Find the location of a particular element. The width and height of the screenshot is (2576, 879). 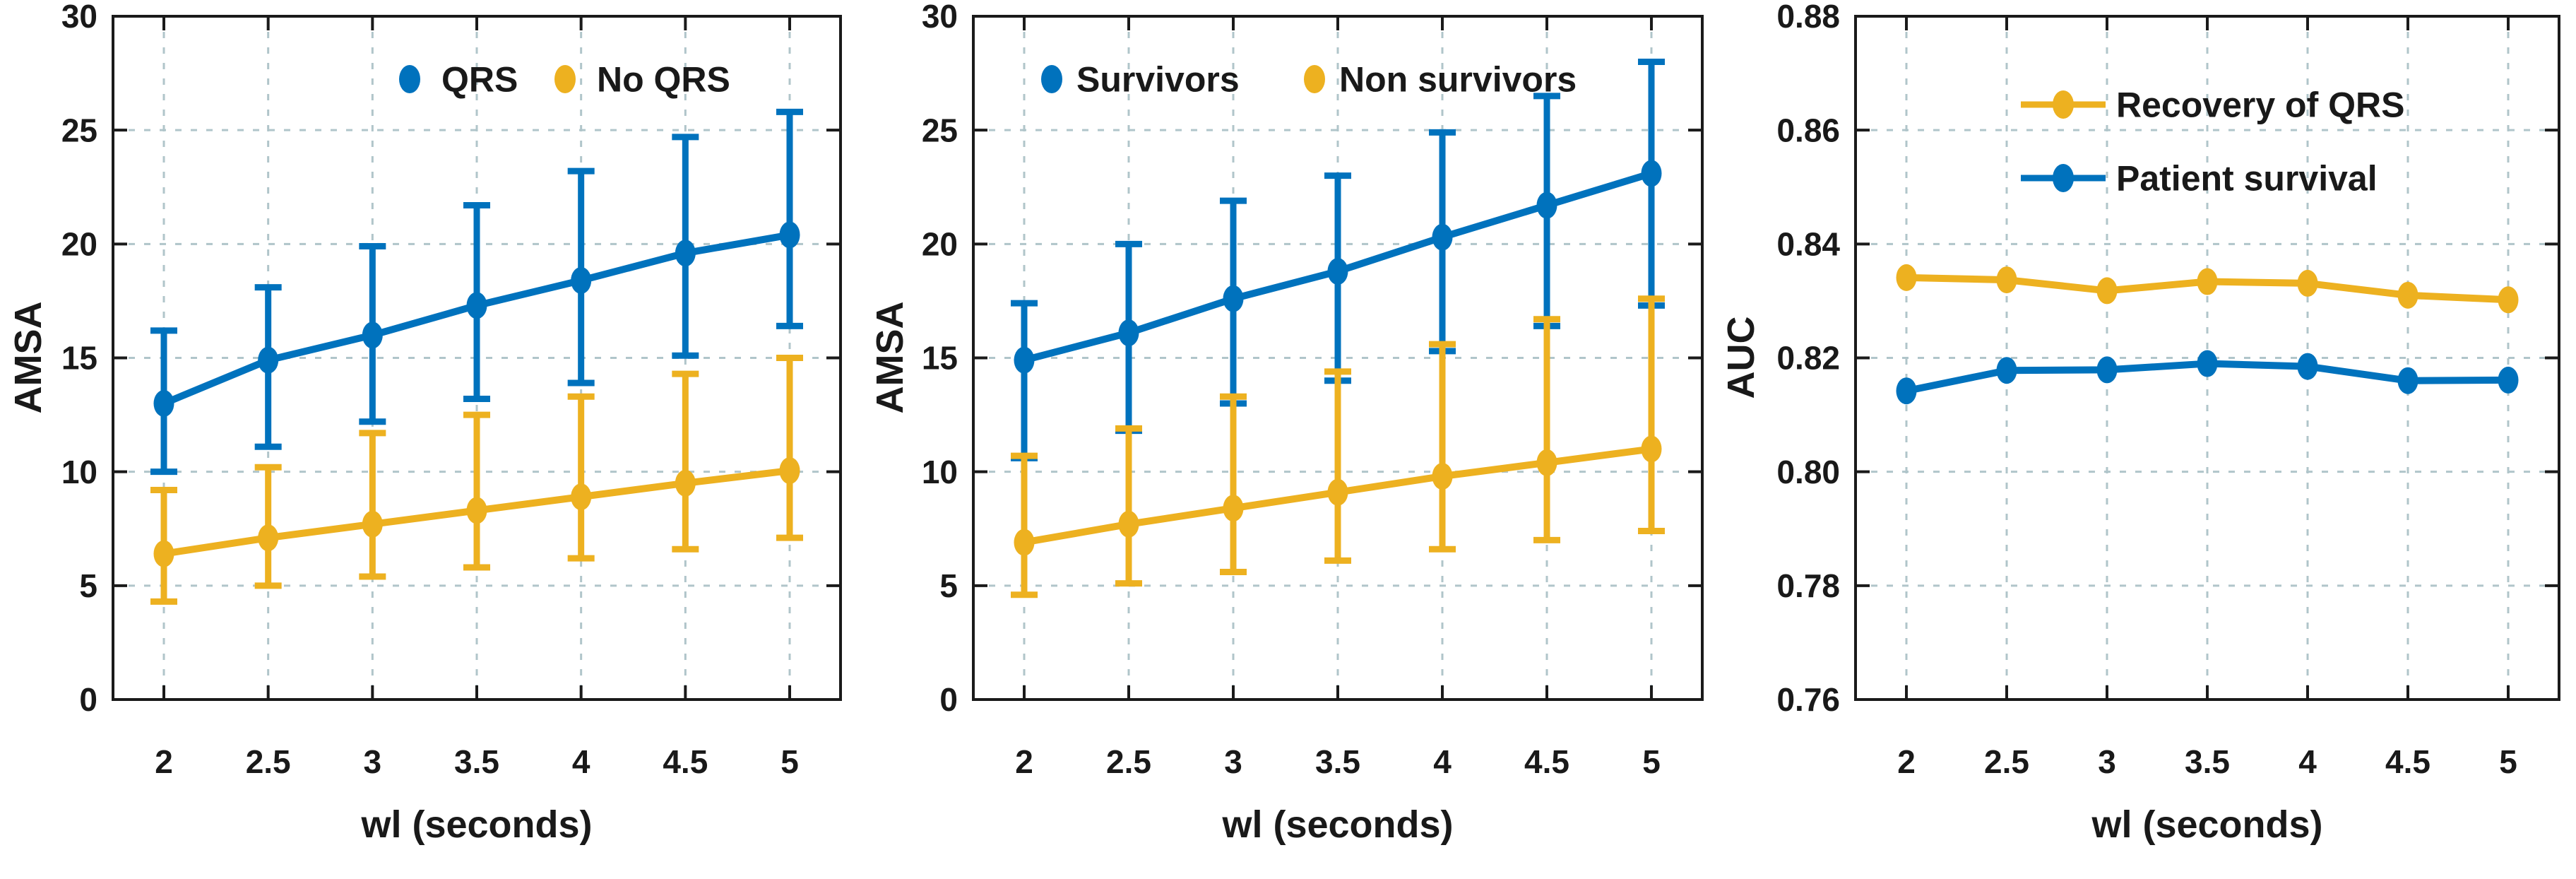

y-tick-label: 0.80 is located at coordinates (1808, 472).